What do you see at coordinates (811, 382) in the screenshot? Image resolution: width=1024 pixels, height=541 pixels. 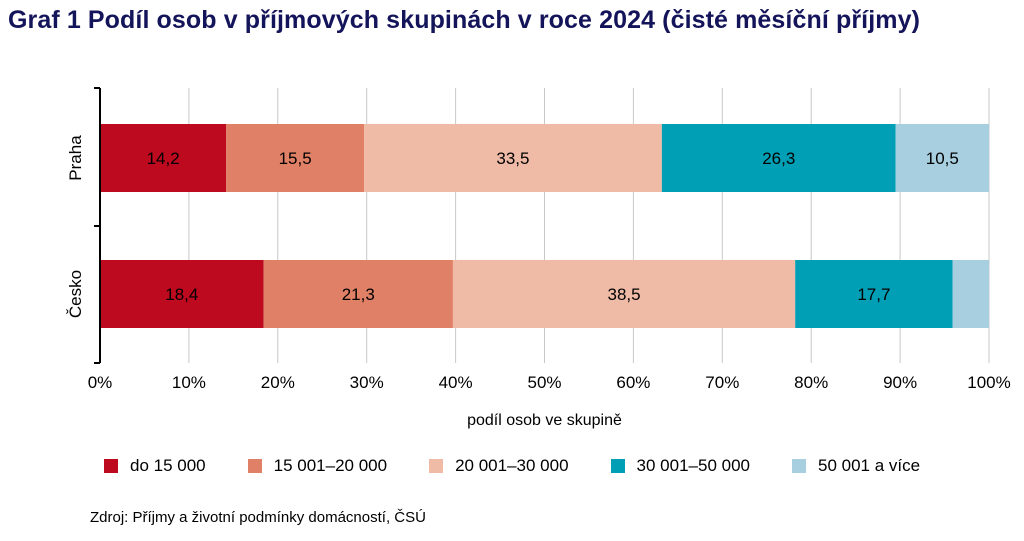 I see `x-tick-label: 80%` at bounding box center [811, 382].